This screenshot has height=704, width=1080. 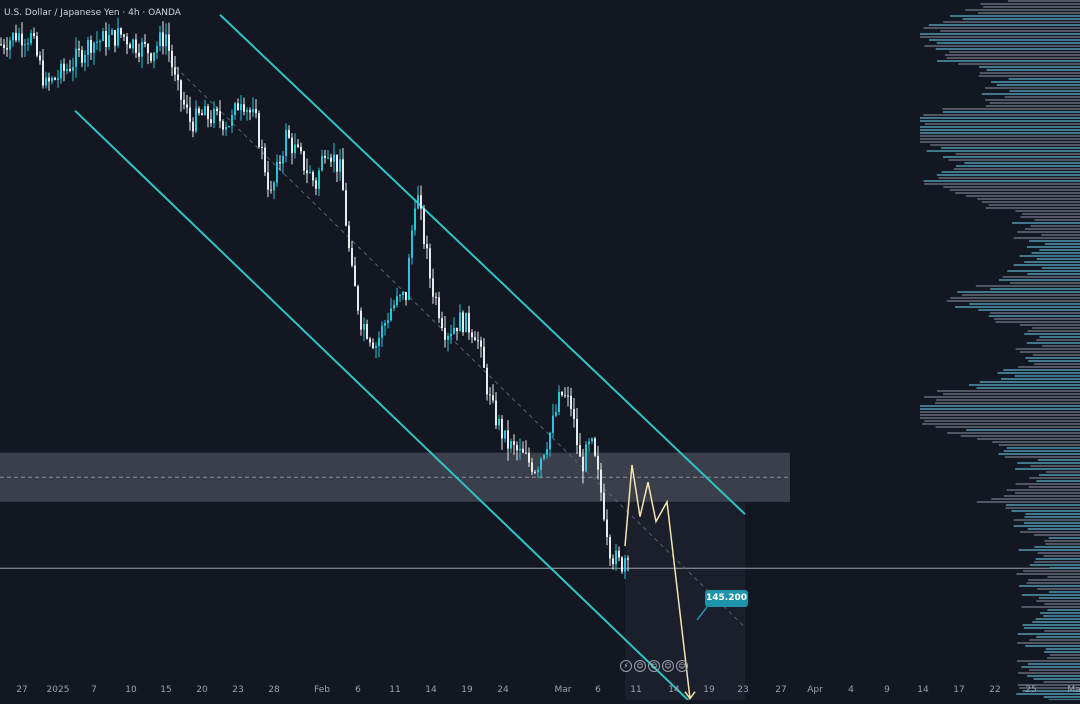 I want to click on x-tick-label: 11, so click(x=635, y=690).